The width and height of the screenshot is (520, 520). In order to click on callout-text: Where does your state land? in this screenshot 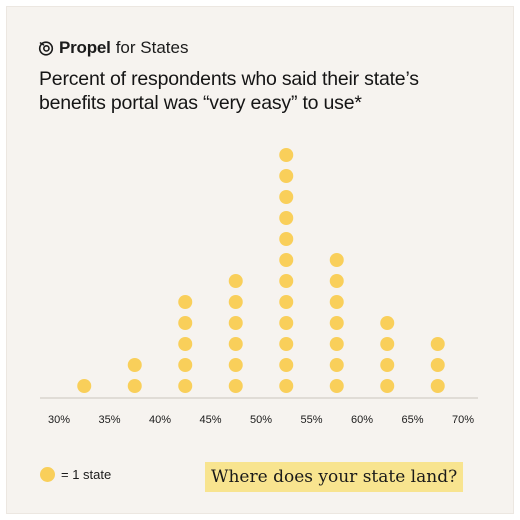, I will do `click(334, 477)`.